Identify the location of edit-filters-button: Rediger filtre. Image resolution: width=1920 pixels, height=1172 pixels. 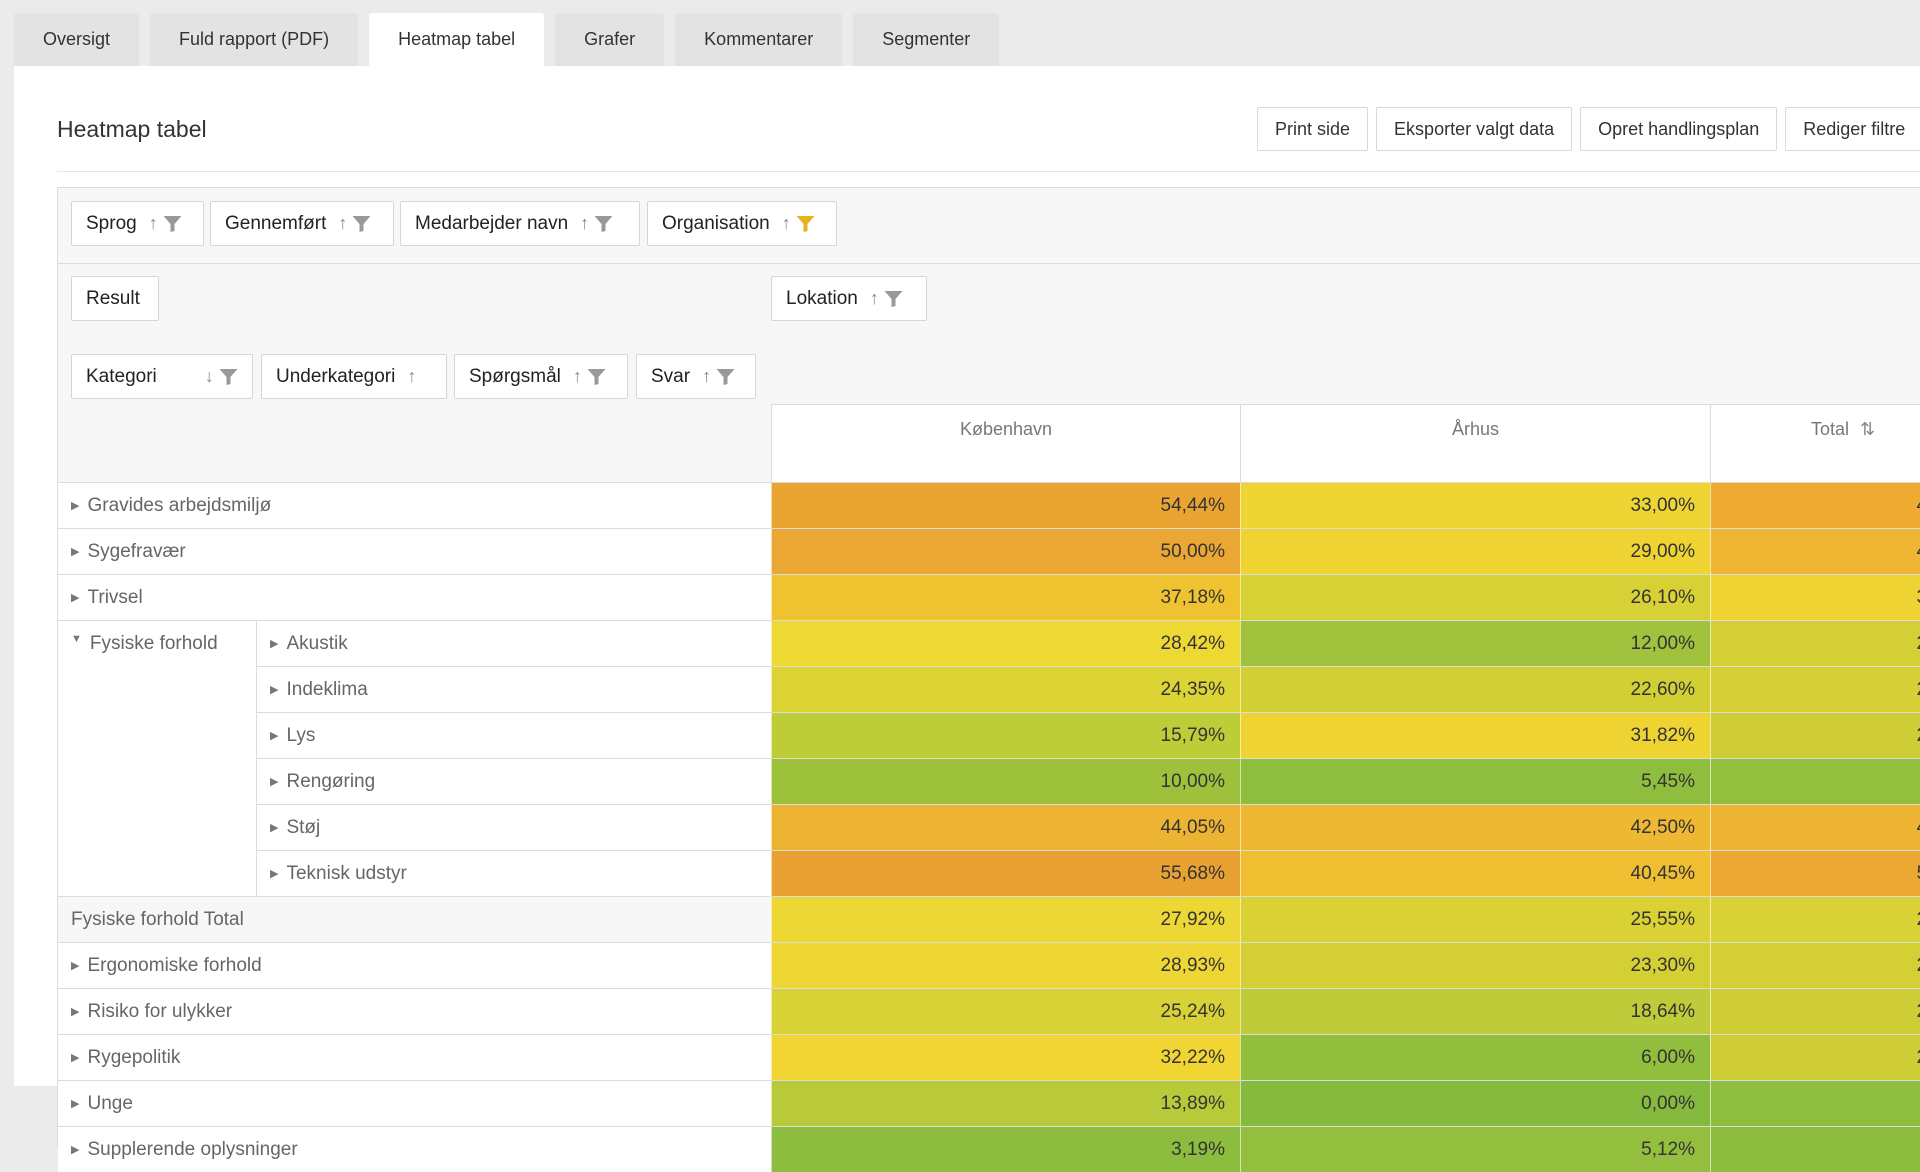
(1852, 129).